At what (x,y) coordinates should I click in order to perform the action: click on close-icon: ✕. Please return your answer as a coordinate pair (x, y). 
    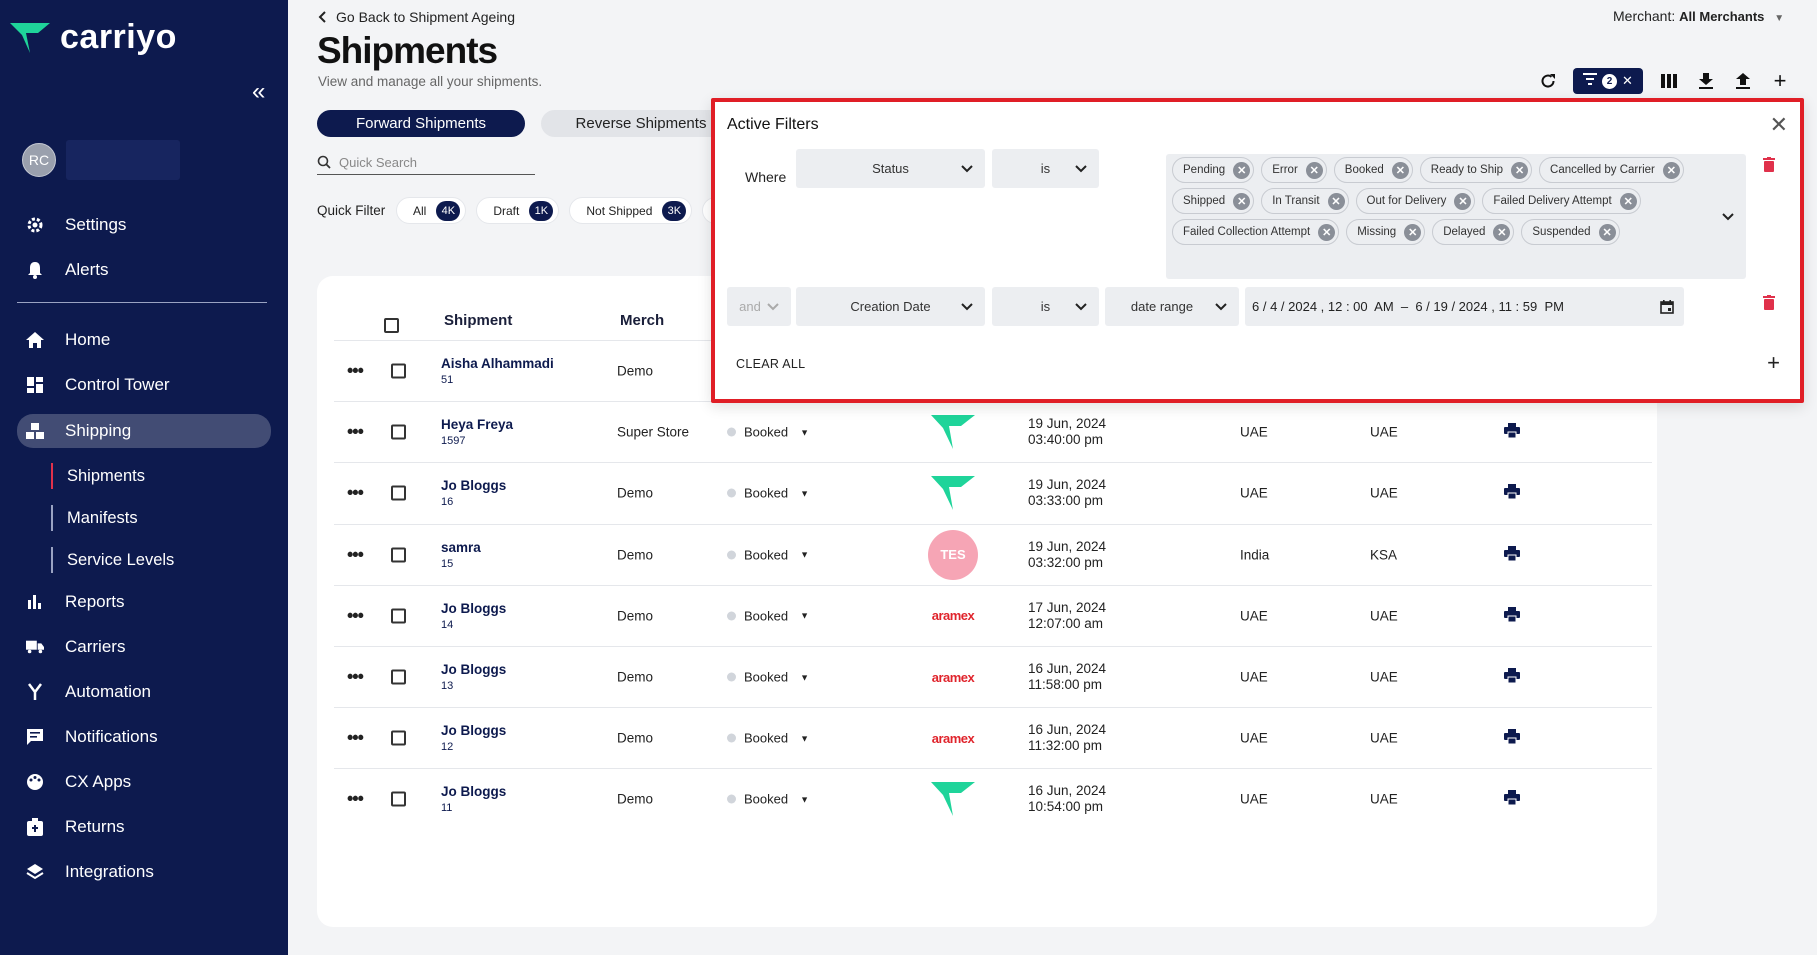
    Looking at the image, I should click on (1778, 124).